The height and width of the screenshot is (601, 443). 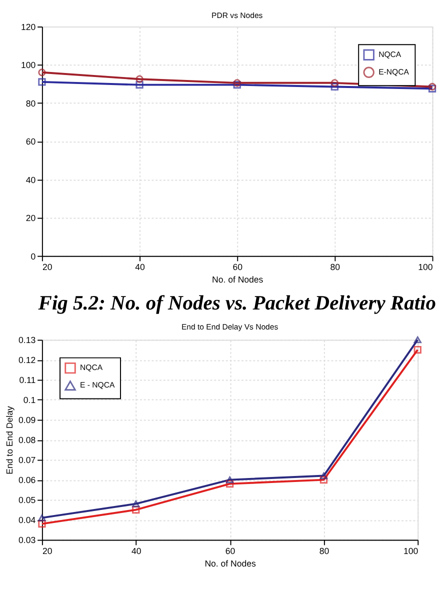 What do you see at coordinates (29, 400) in the screenshot?
I see `y-tick-label: 0.1` at bounding box center [29, 400].